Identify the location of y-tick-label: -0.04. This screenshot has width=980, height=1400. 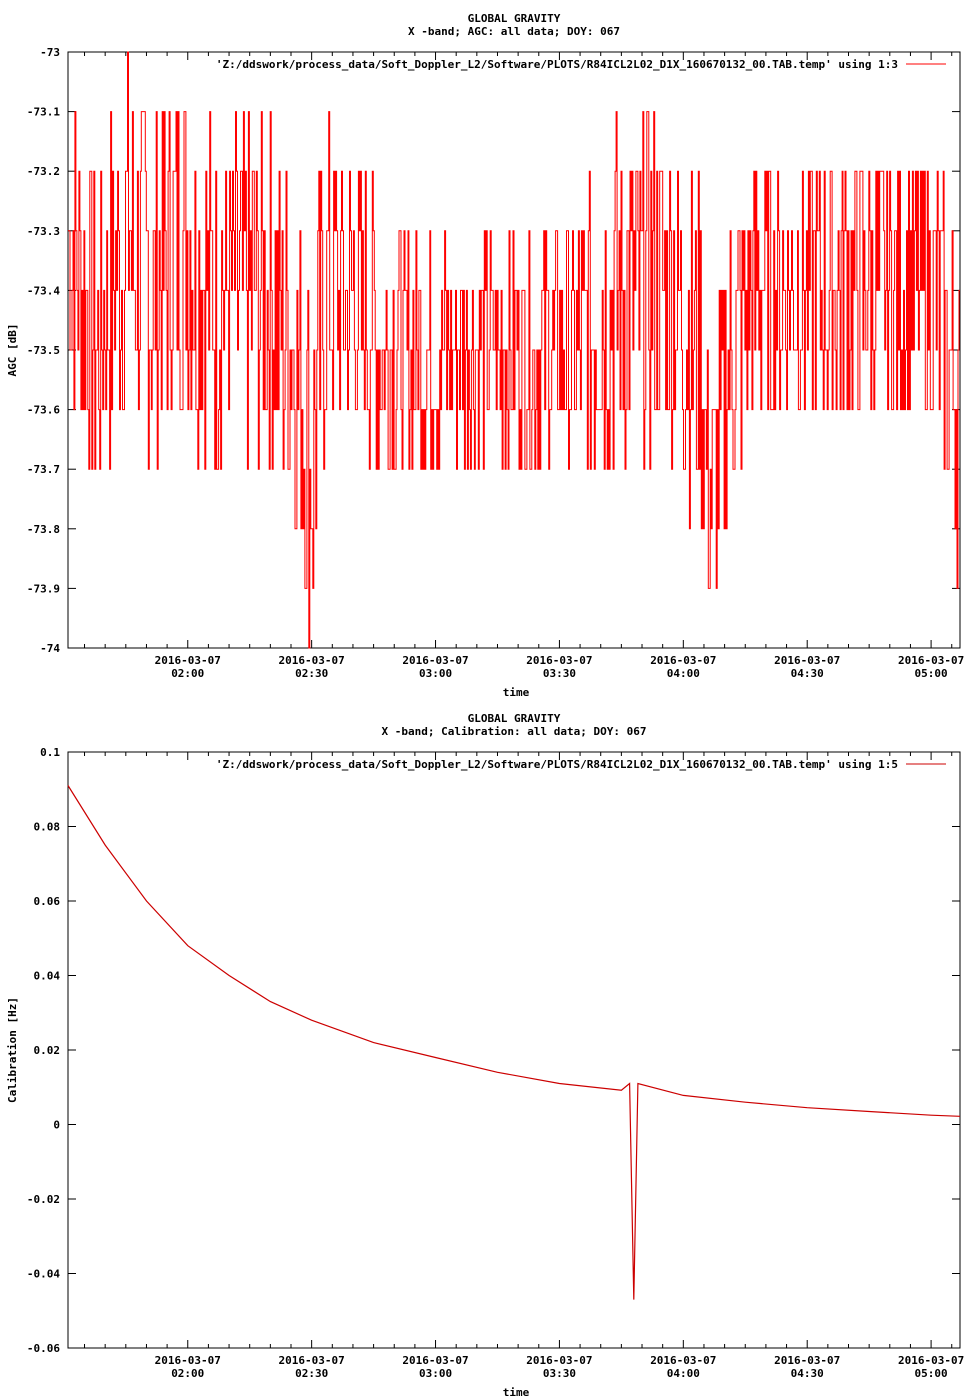
(43, 1274).